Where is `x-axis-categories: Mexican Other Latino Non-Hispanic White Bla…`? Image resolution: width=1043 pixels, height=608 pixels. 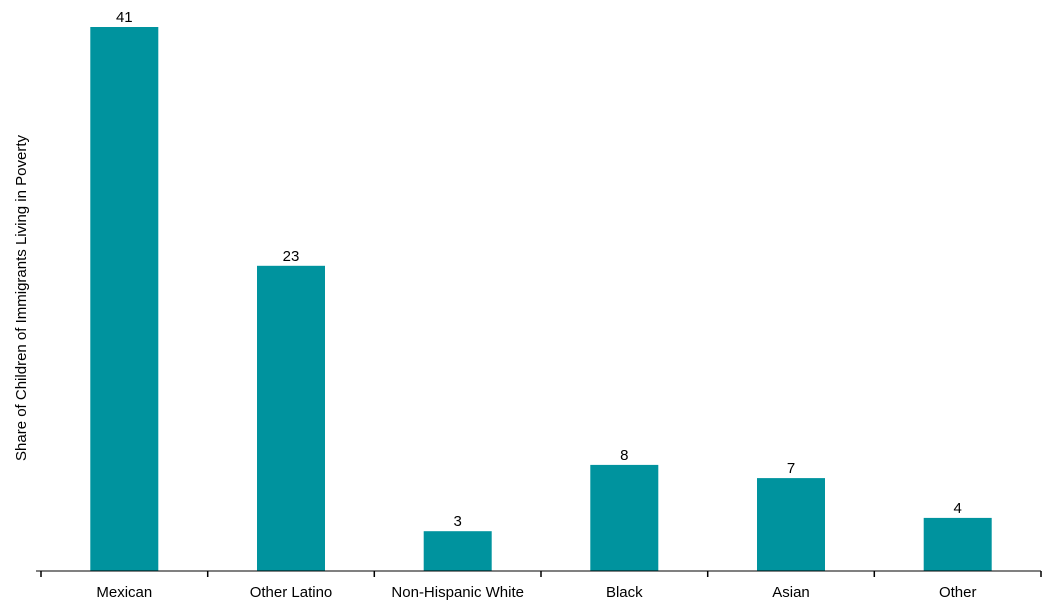 x-axis-categories: Mexican Other Latino Non-Hispanic White Bla… is located at coordinates (536, 592).